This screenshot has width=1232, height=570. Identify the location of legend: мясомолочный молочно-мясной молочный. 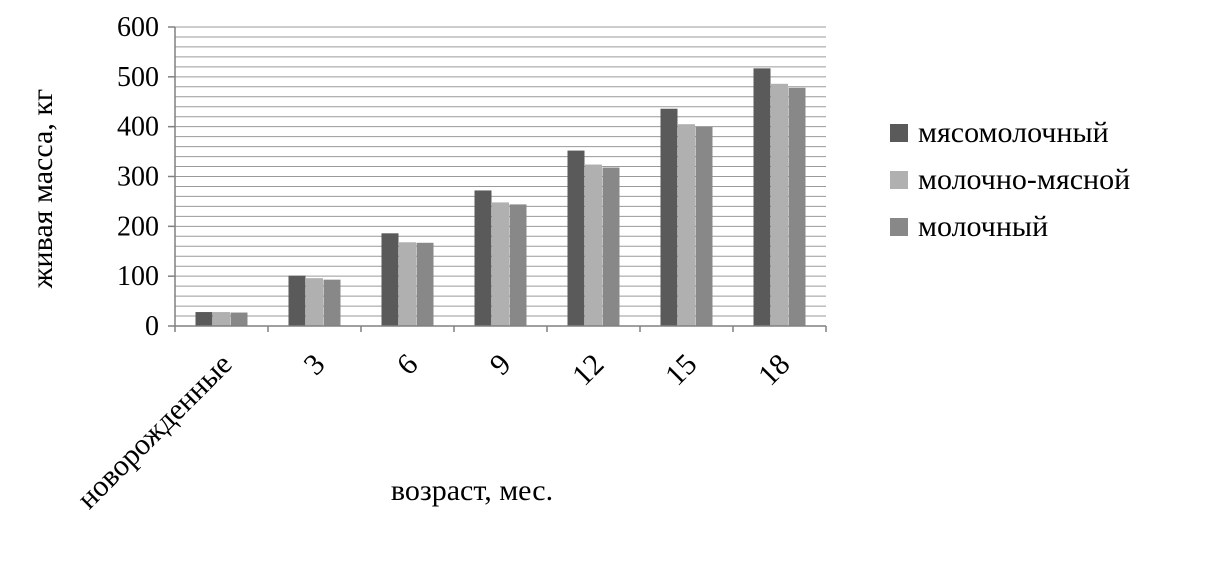
(1010, 179).